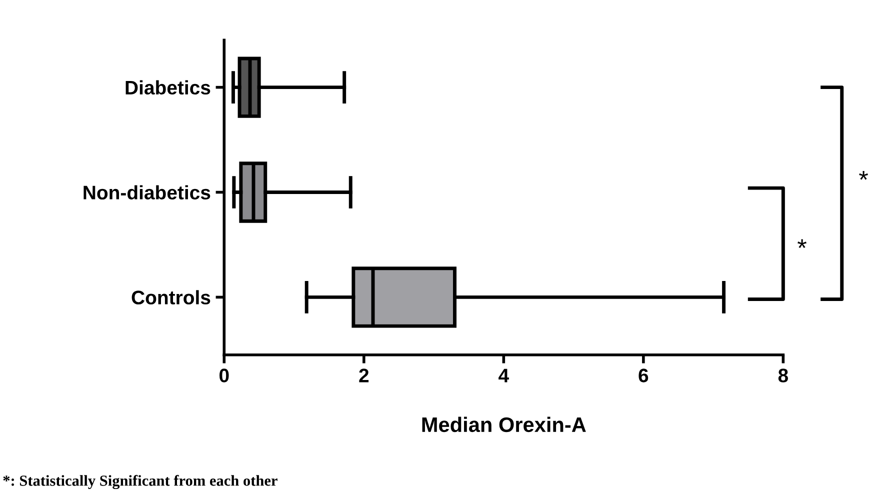  I want to click on text: *: Statistically Significant from each other, so click(140, 482).